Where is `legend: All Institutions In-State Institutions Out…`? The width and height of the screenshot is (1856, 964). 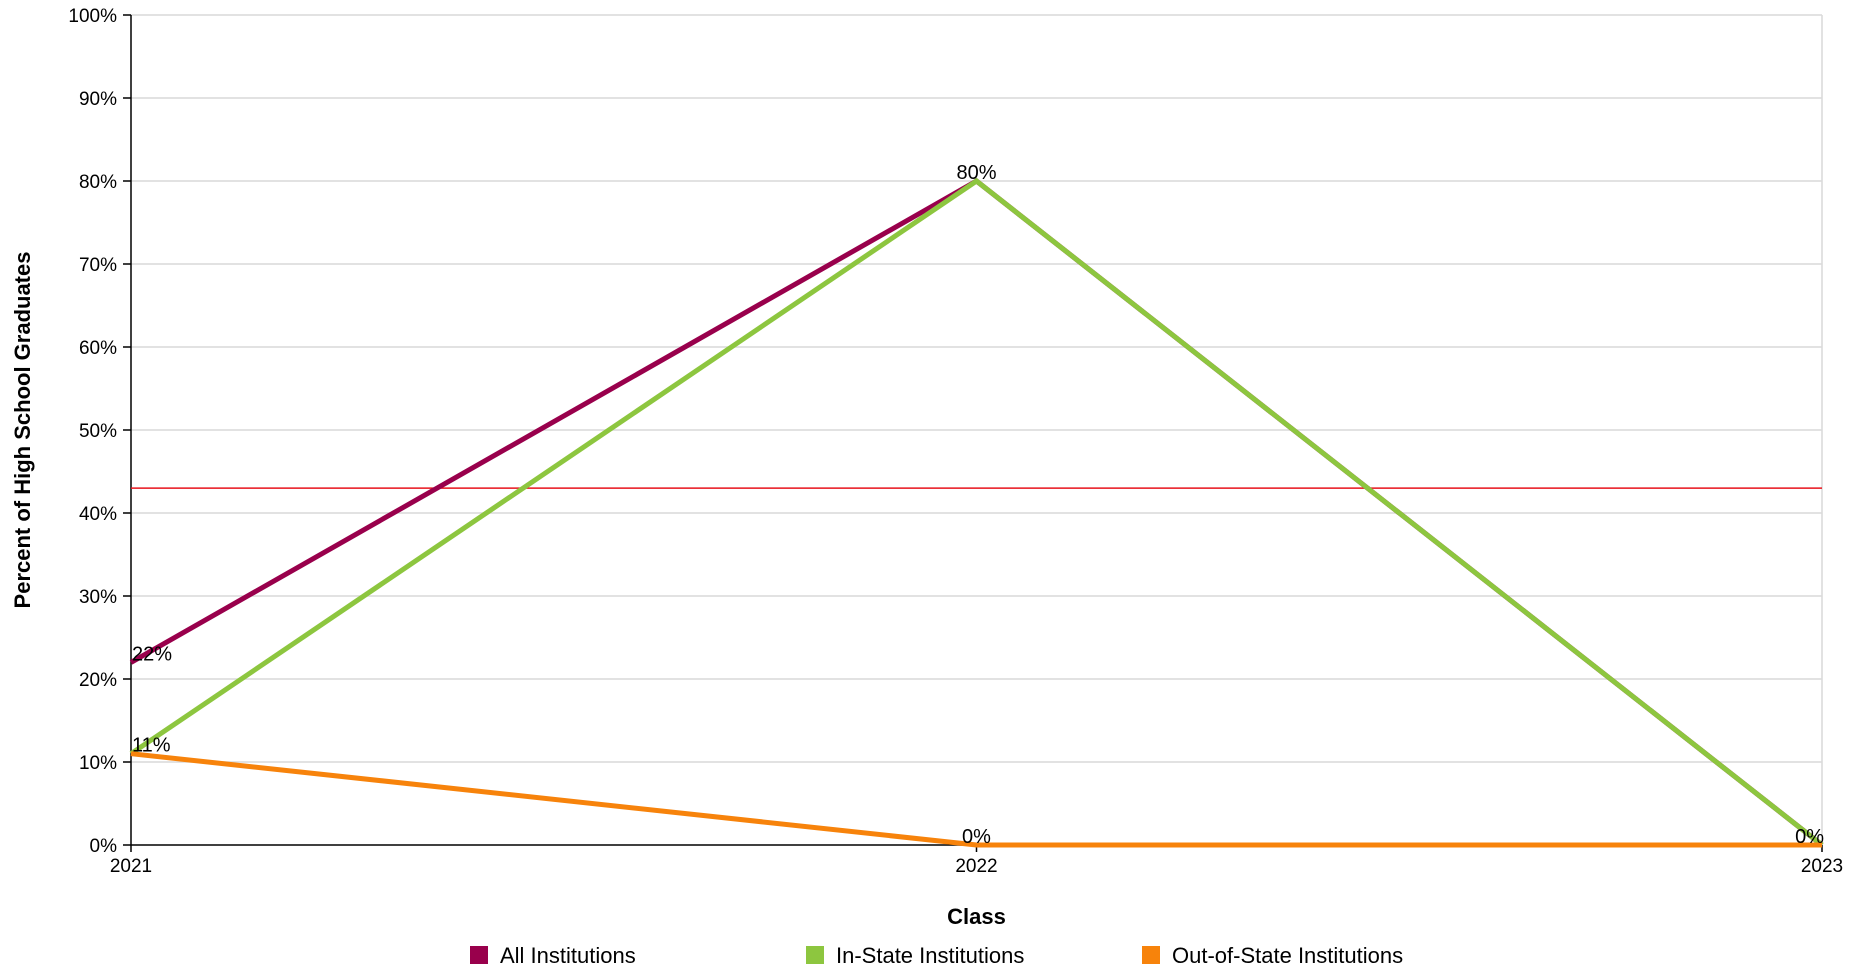
legend: All Institutions In-State Institutions Out… is located at coordinates (936, 953).